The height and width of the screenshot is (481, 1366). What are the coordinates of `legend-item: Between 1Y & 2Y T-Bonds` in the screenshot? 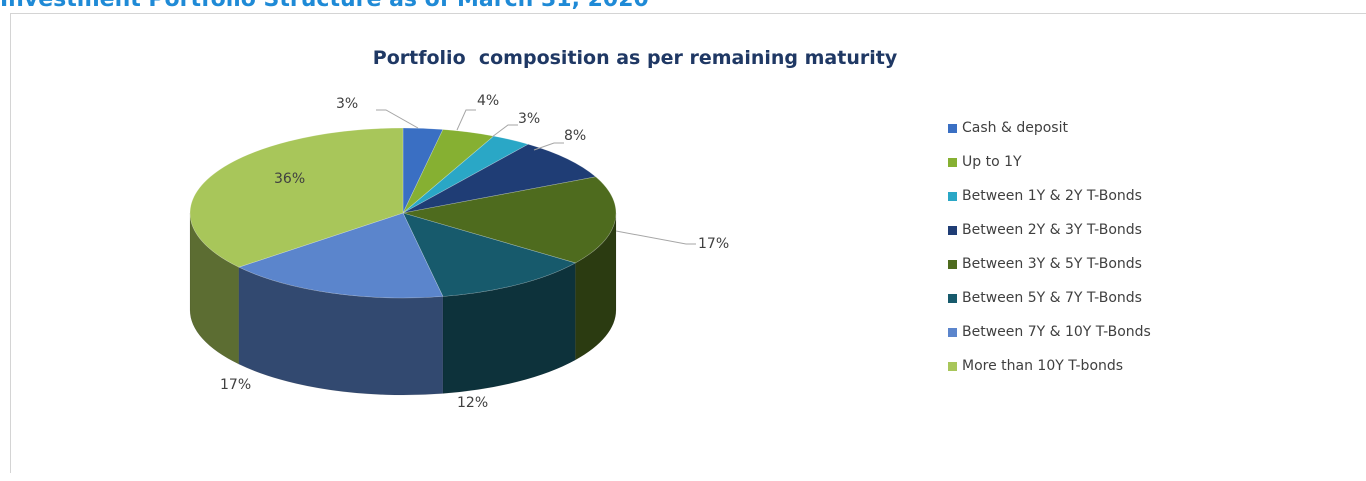 It's located at (1049, 196).